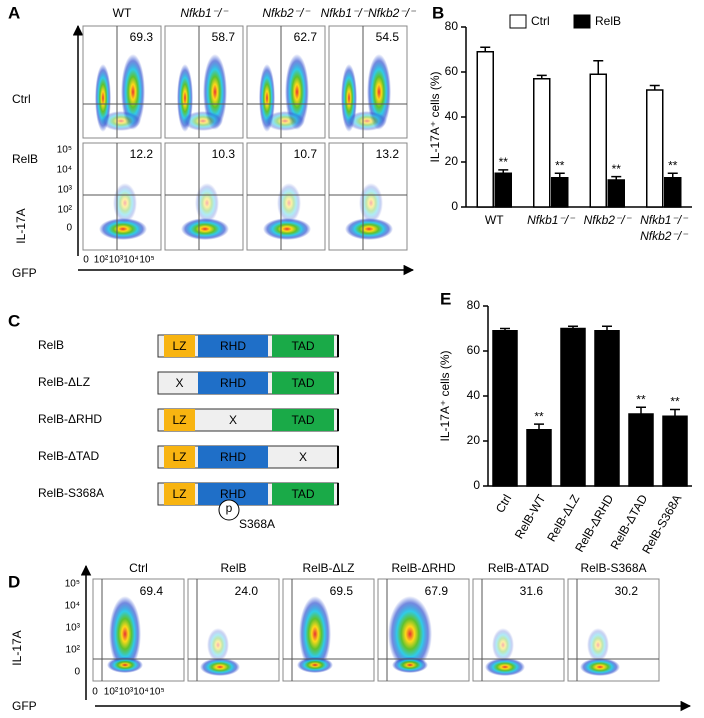 The height and width of the screenshot is (718, 704). What do you see at coordinates (306, 37) in the screenshot?
I see `percentage: 62.7` at bounding box center [306, 37].